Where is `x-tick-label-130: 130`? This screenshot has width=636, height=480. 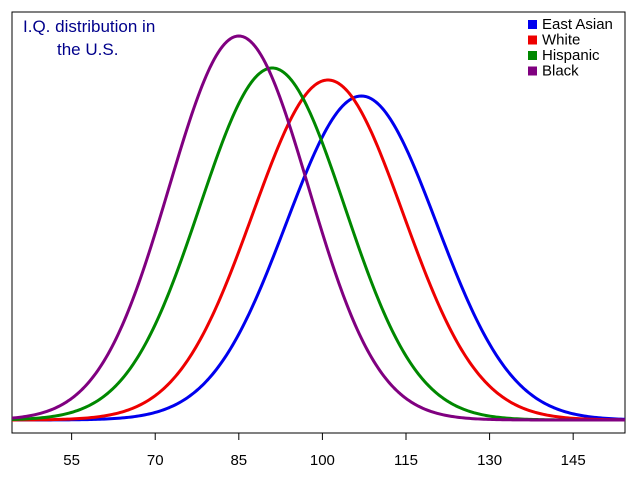 x-tick-label-130: 130 is located at coordinates (489, 460).